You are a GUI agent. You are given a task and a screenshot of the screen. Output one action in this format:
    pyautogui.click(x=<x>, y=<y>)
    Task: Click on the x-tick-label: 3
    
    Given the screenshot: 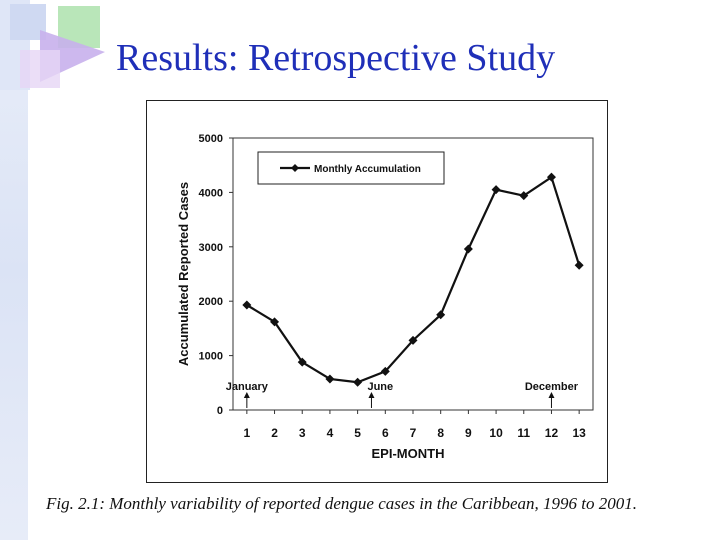 What is the action you would take?
    pyautogui.click(x=302, y=433)
    